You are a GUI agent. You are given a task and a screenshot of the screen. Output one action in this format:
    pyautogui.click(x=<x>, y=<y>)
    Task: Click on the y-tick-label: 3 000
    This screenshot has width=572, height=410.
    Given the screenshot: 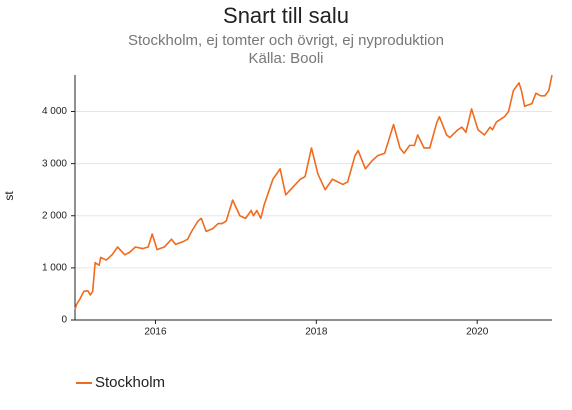 What is the action you would take?
    pyautogui.click(x=54, y=163)
    